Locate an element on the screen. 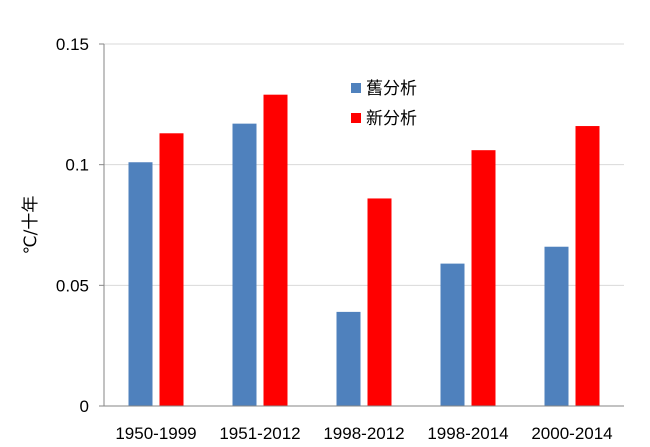 This screenshot has width=650, height=447. bar-old-1998-2012 is located at coordinates (348, 358).